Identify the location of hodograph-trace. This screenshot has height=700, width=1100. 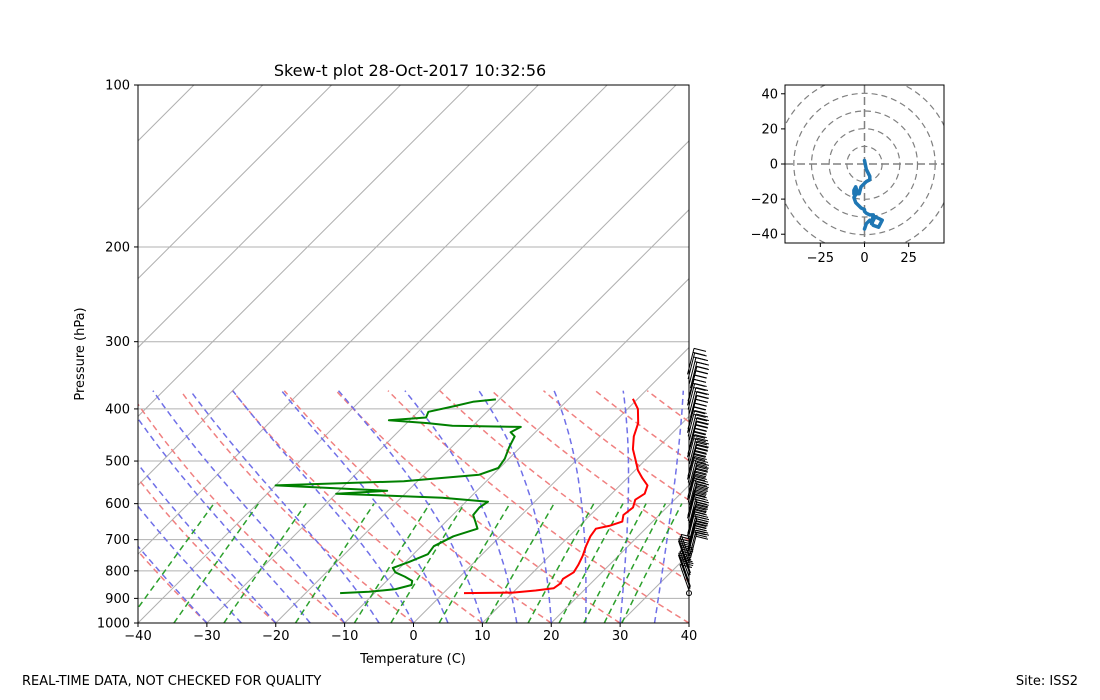
(868, 194).